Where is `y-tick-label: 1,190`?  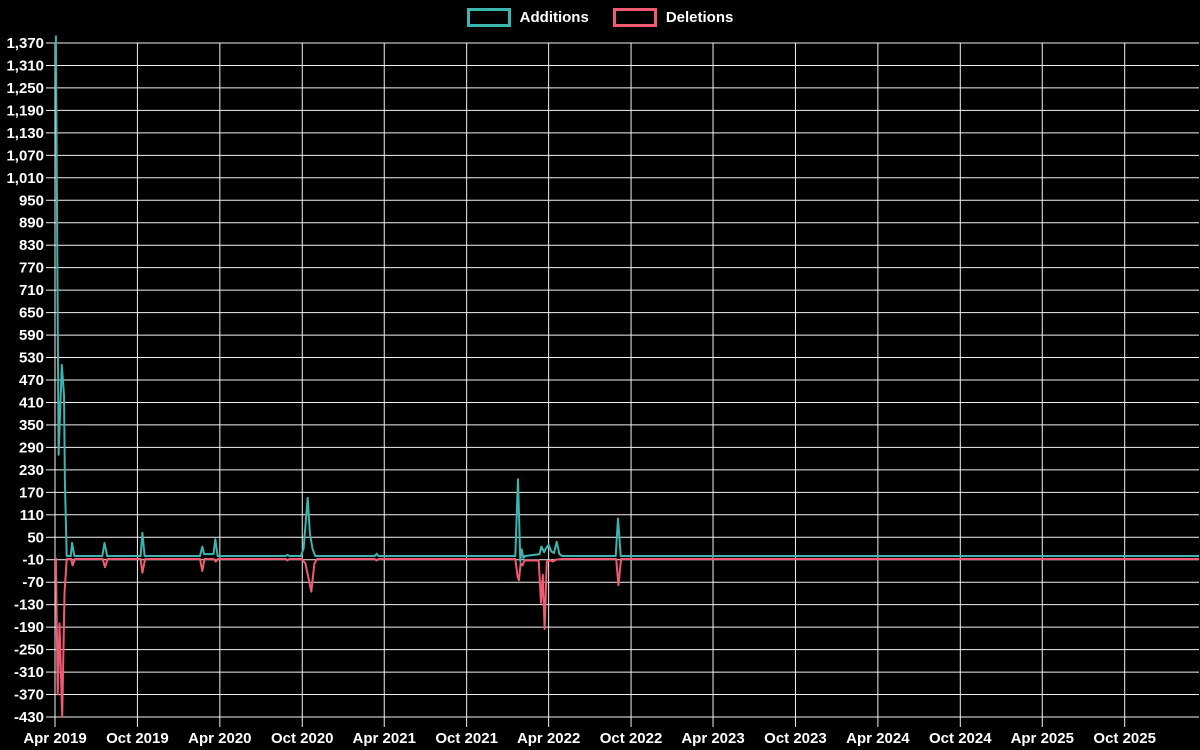 y-tick-label: 1,190 is located at coordinates (25, 110).